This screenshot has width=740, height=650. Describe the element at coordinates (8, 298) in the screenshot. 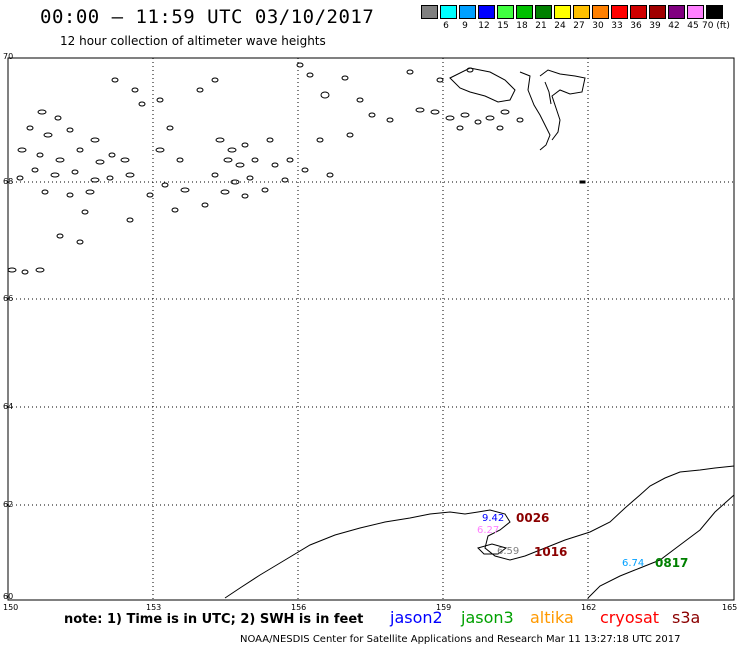

I see `lat-label-66: 66` at that location.